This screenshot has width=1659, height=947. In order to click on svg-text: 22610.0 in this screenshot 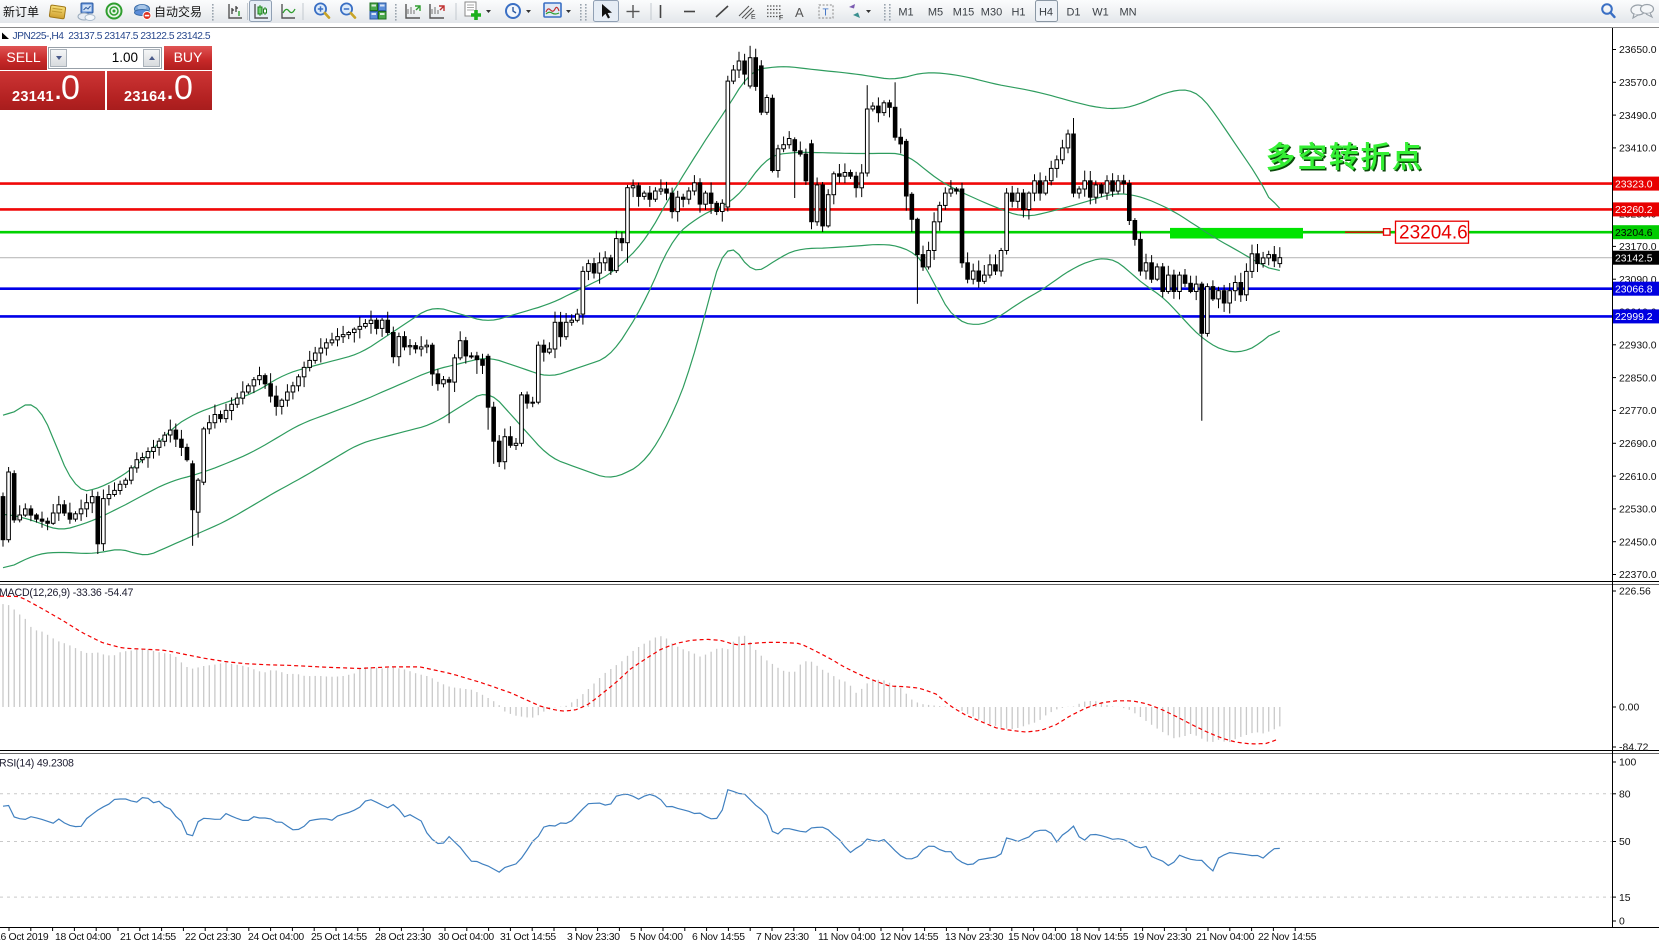, I will do `click(1638, 477)`.